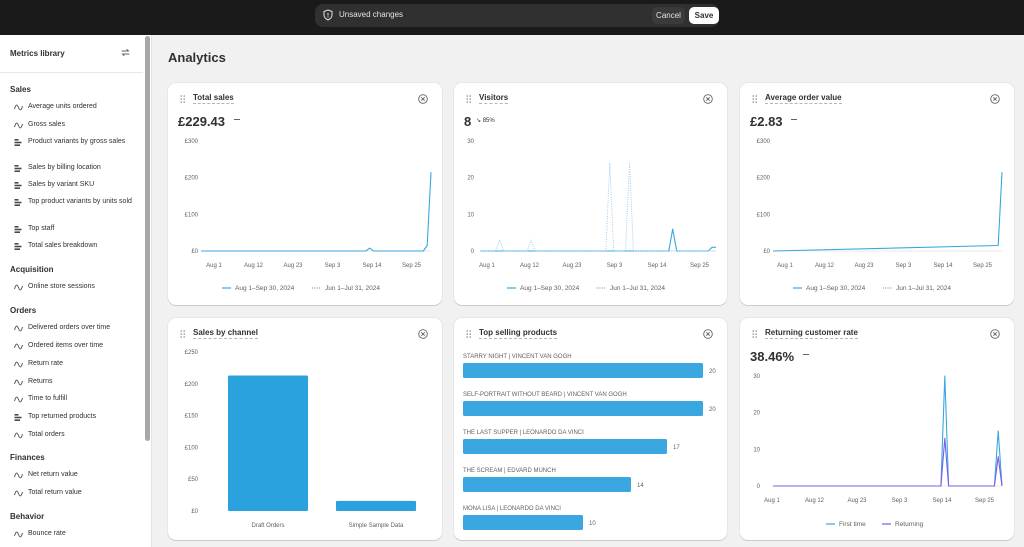 The width and height of the screenshot is (1024, 547). Describe the element at coordinates (811, 333) in the screenshot. I see `card-title: Returning customer rate` at that location.